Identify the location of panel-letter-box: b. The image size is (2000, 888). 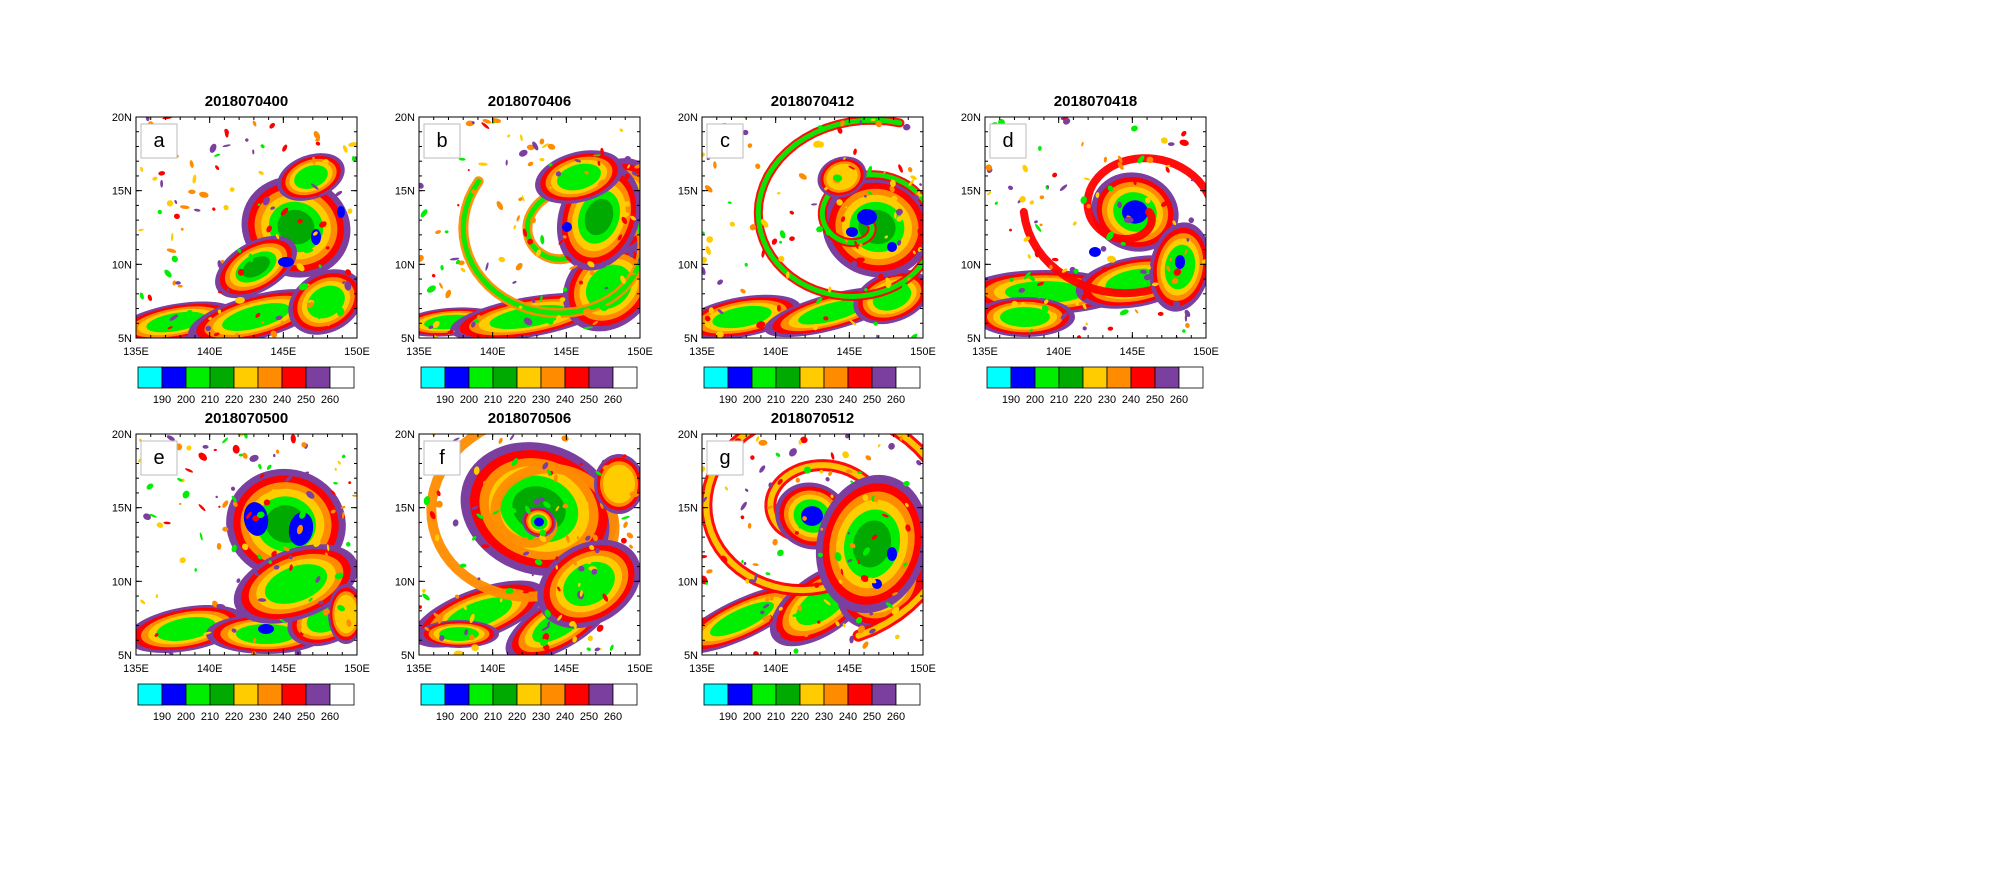
(442, 141).